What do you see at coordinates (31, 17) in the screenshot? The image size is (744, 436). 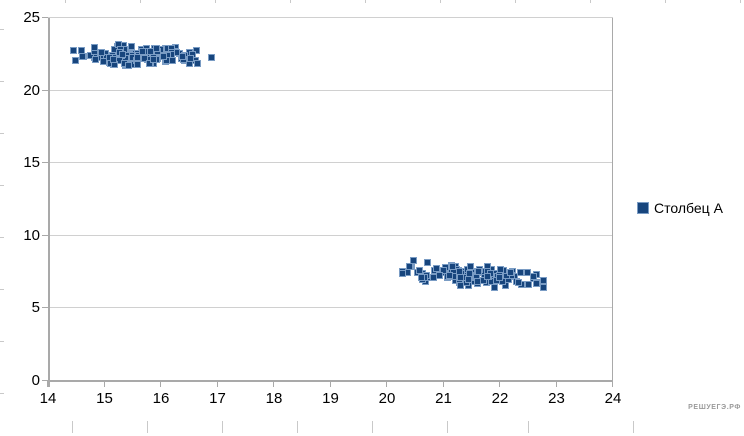 I see `y-tick-label: 25` at bounding box center [31, 17].